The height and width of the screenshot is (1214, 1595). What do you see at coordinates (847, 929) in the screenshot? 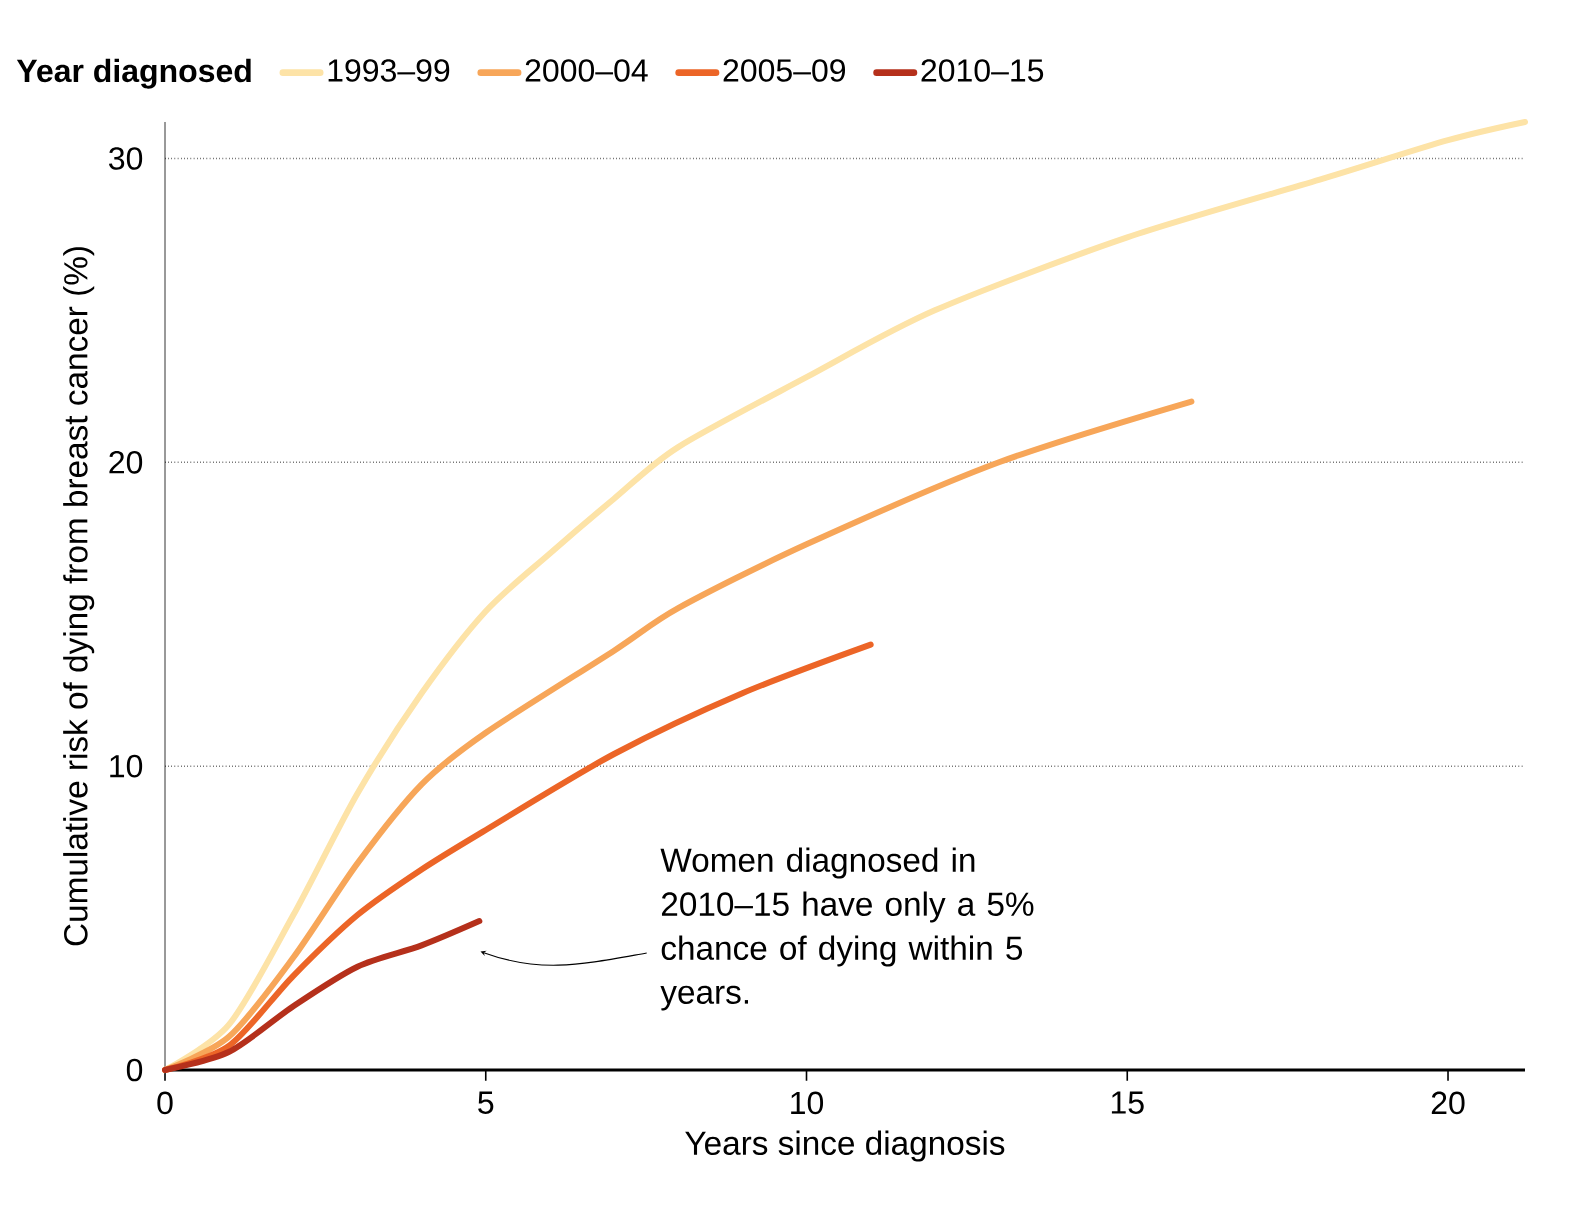
I see `annotation: Women diagnosed in 2010–15 have only a 5% chance of dying within 5 years.` at bounding box center [847, 929].